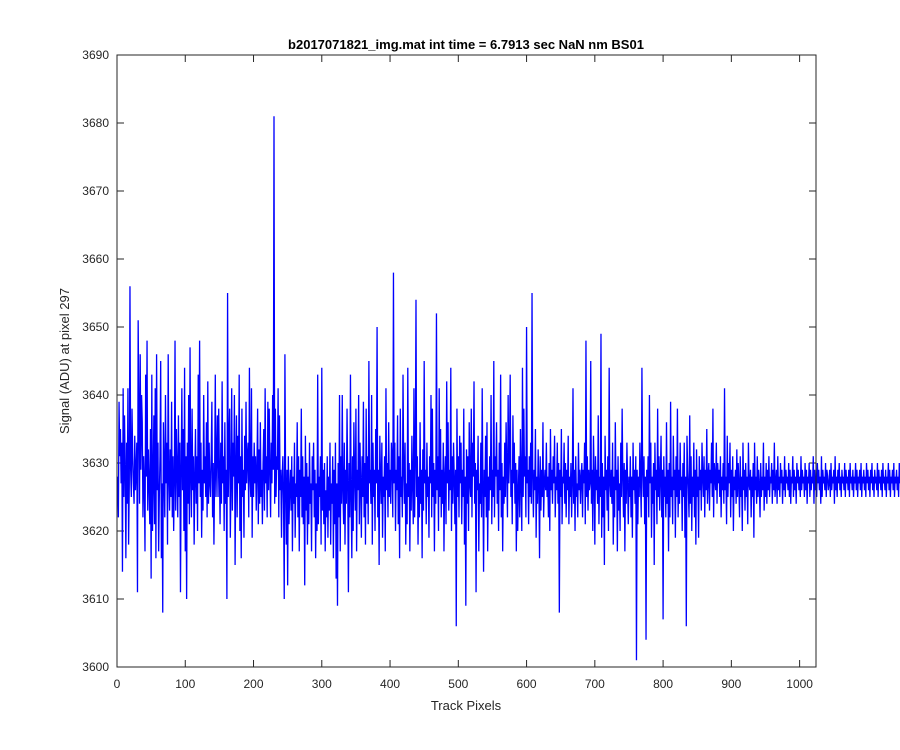  What do you see at coordinates (95, 259) in the screenshot?
I see `y-tick-label: 3660` at bounding box center [95, 259].